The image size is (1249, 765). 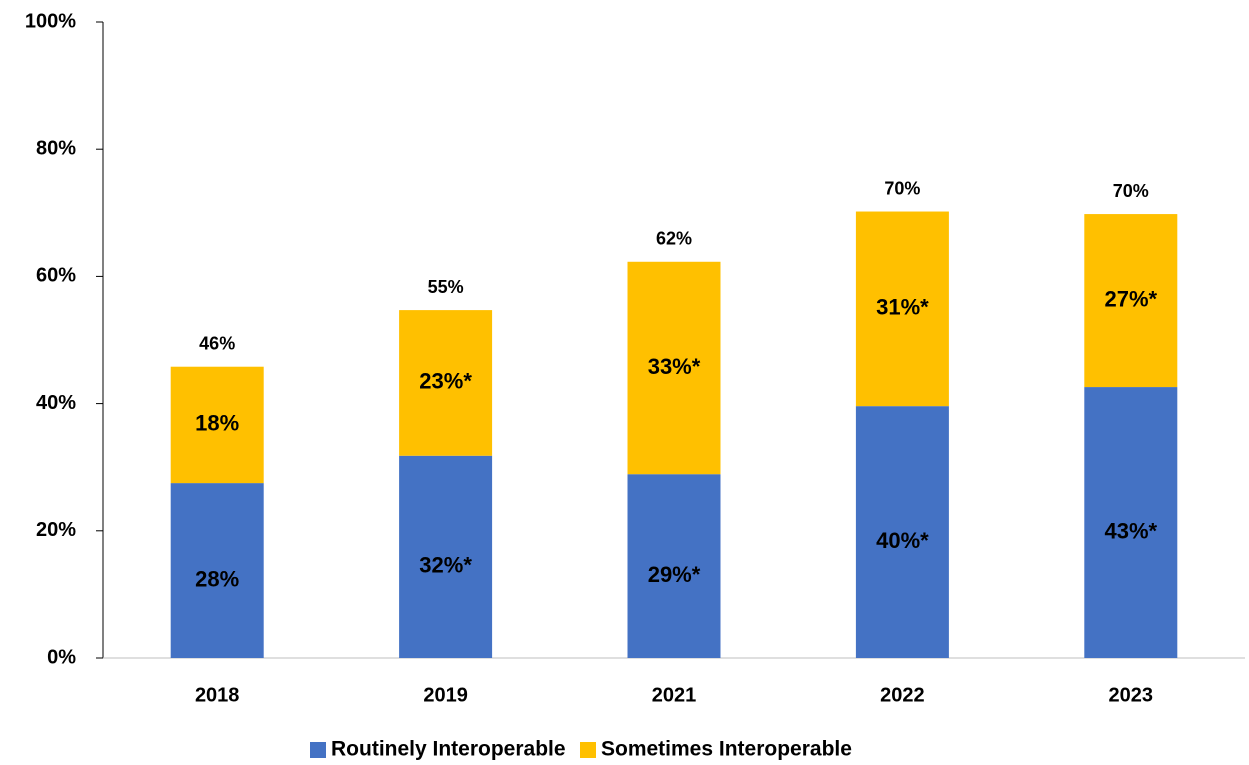 I want to click on data-label: 18%, so click(x=217, y=423).